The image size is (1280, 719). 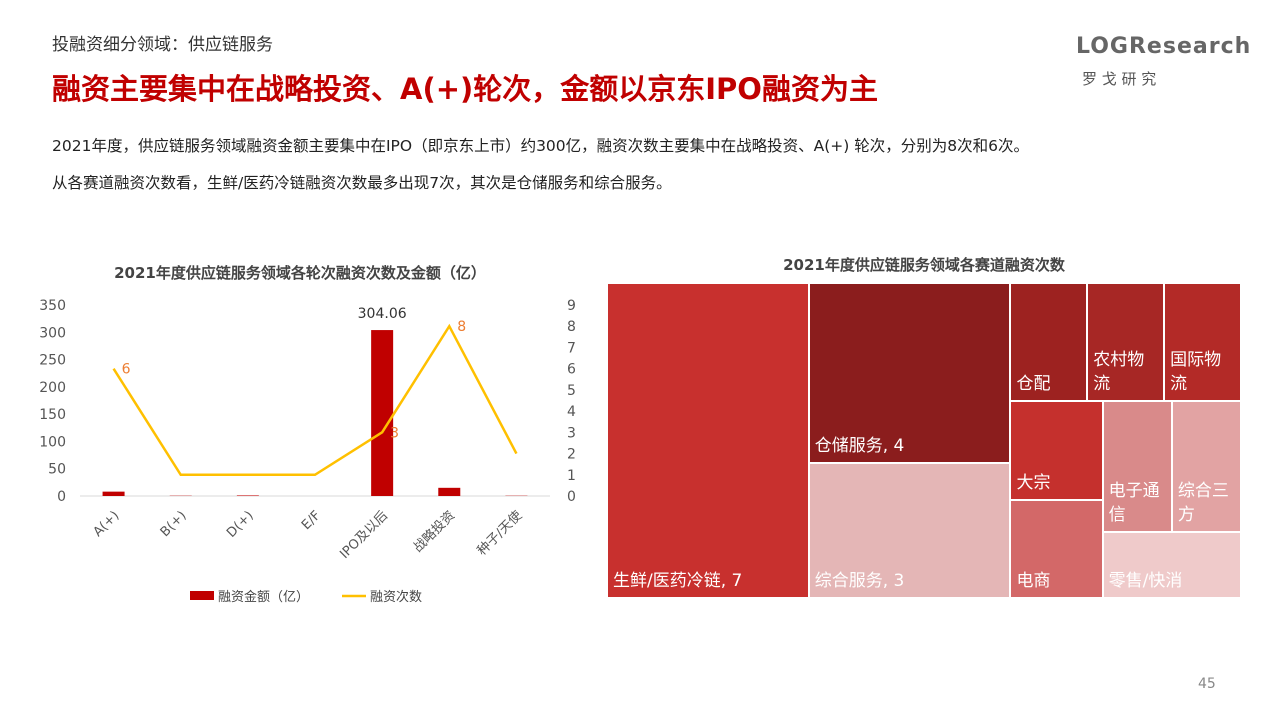 I want to click on cell-label: 农村物流, so click(x=1119, y=372).